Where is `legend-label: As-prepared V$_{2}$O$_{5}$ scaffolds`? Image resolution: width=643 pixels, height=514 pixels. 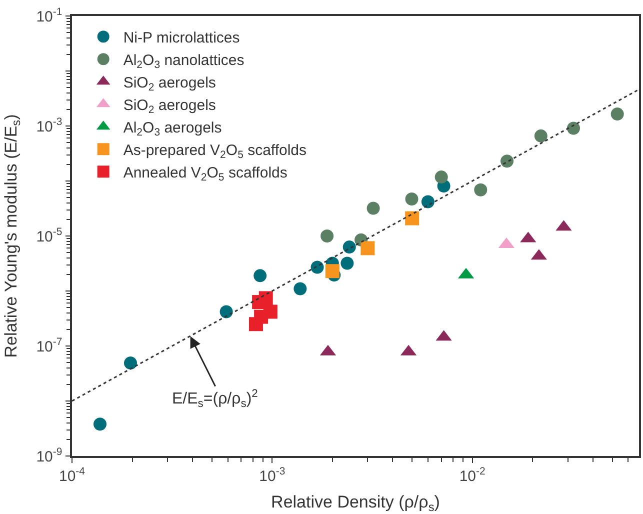 legend-label: As-prepared V$_{2}$O$_{5}$ scaffolds is located at coordinates (215, 152).